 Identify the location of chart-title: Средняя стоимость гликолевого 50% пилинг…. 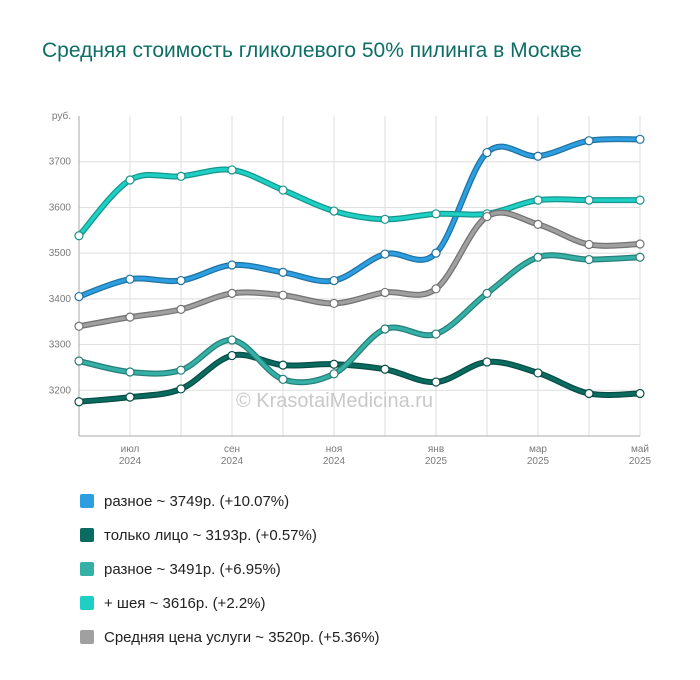
(312, 50).